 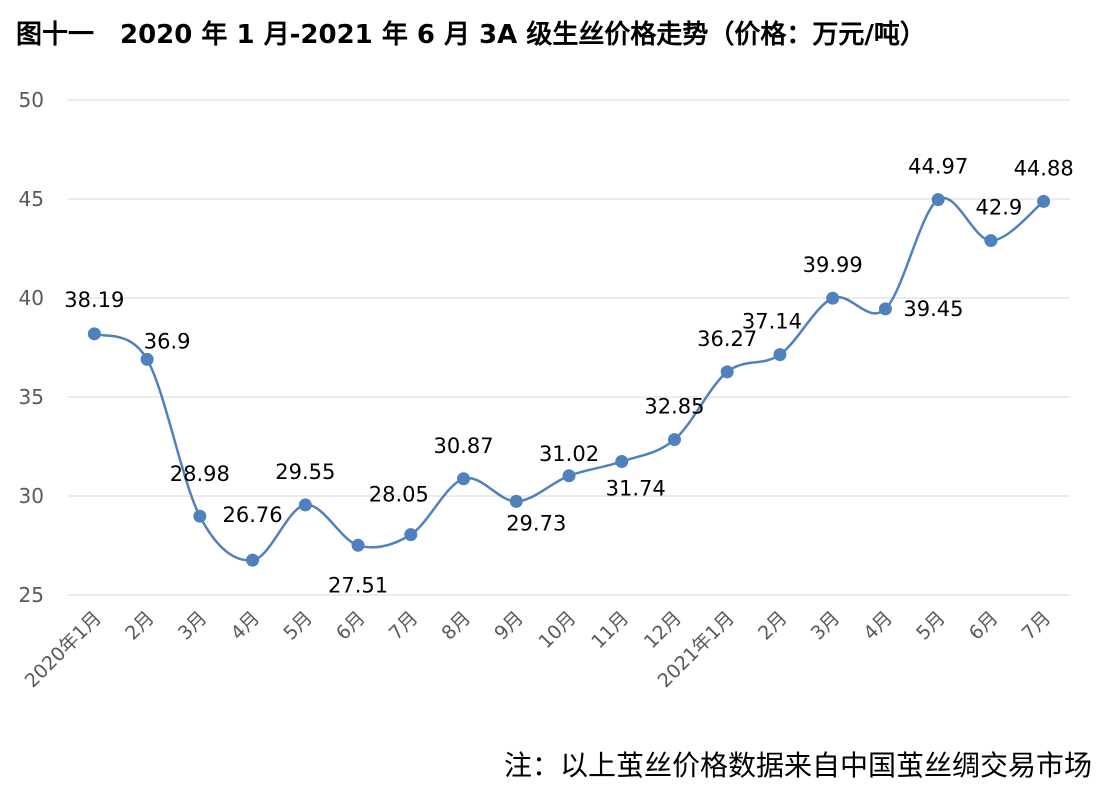 I want to click on data-label: 28.98, so click(x=200, y=474).